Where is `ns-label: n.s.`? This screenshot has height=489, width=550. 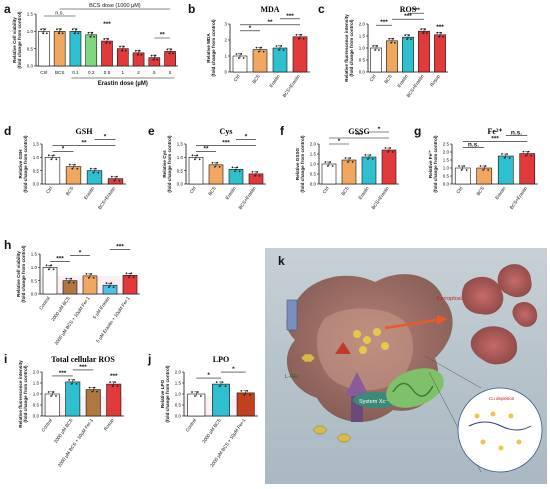
ns-label: n.s. is located at coordinates (59, 14).